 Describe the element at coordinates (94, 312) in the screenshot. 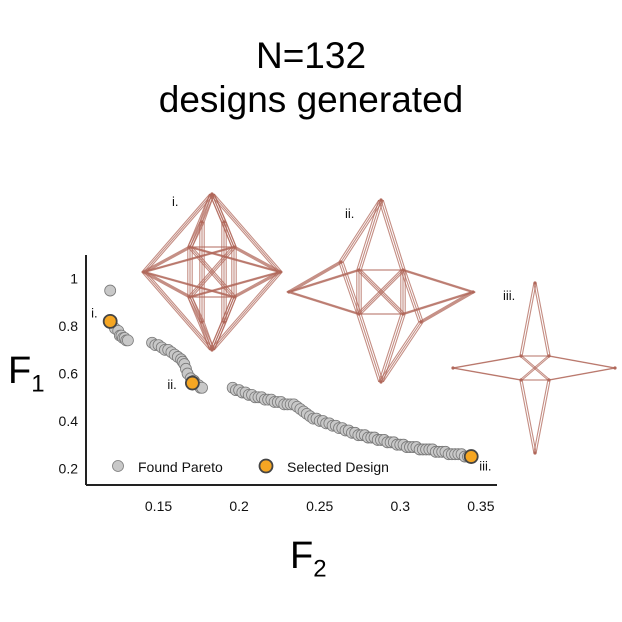

I see `selected-design-label: i.` at that location.